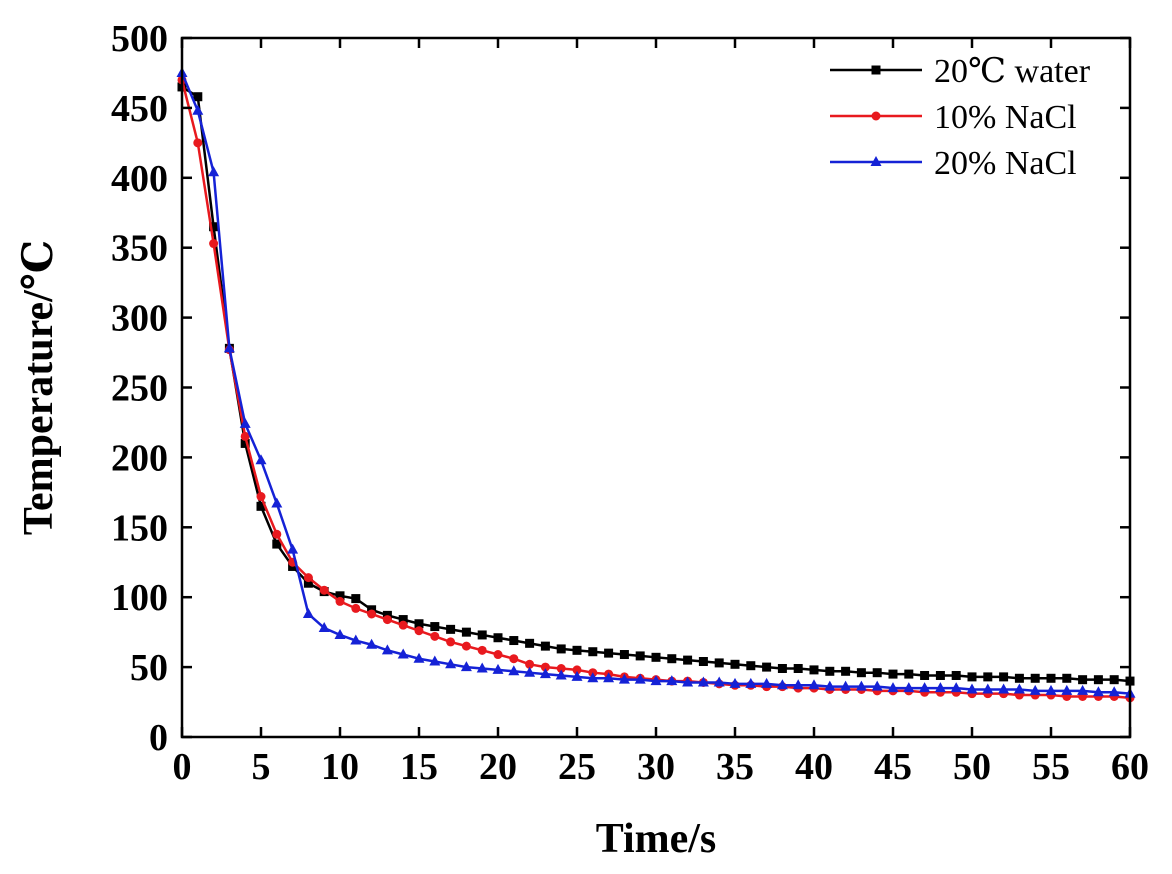  Describe the element at coordinates (1012, 71) in the screenshot. I see `legend-label: 20℃ water` at that location.